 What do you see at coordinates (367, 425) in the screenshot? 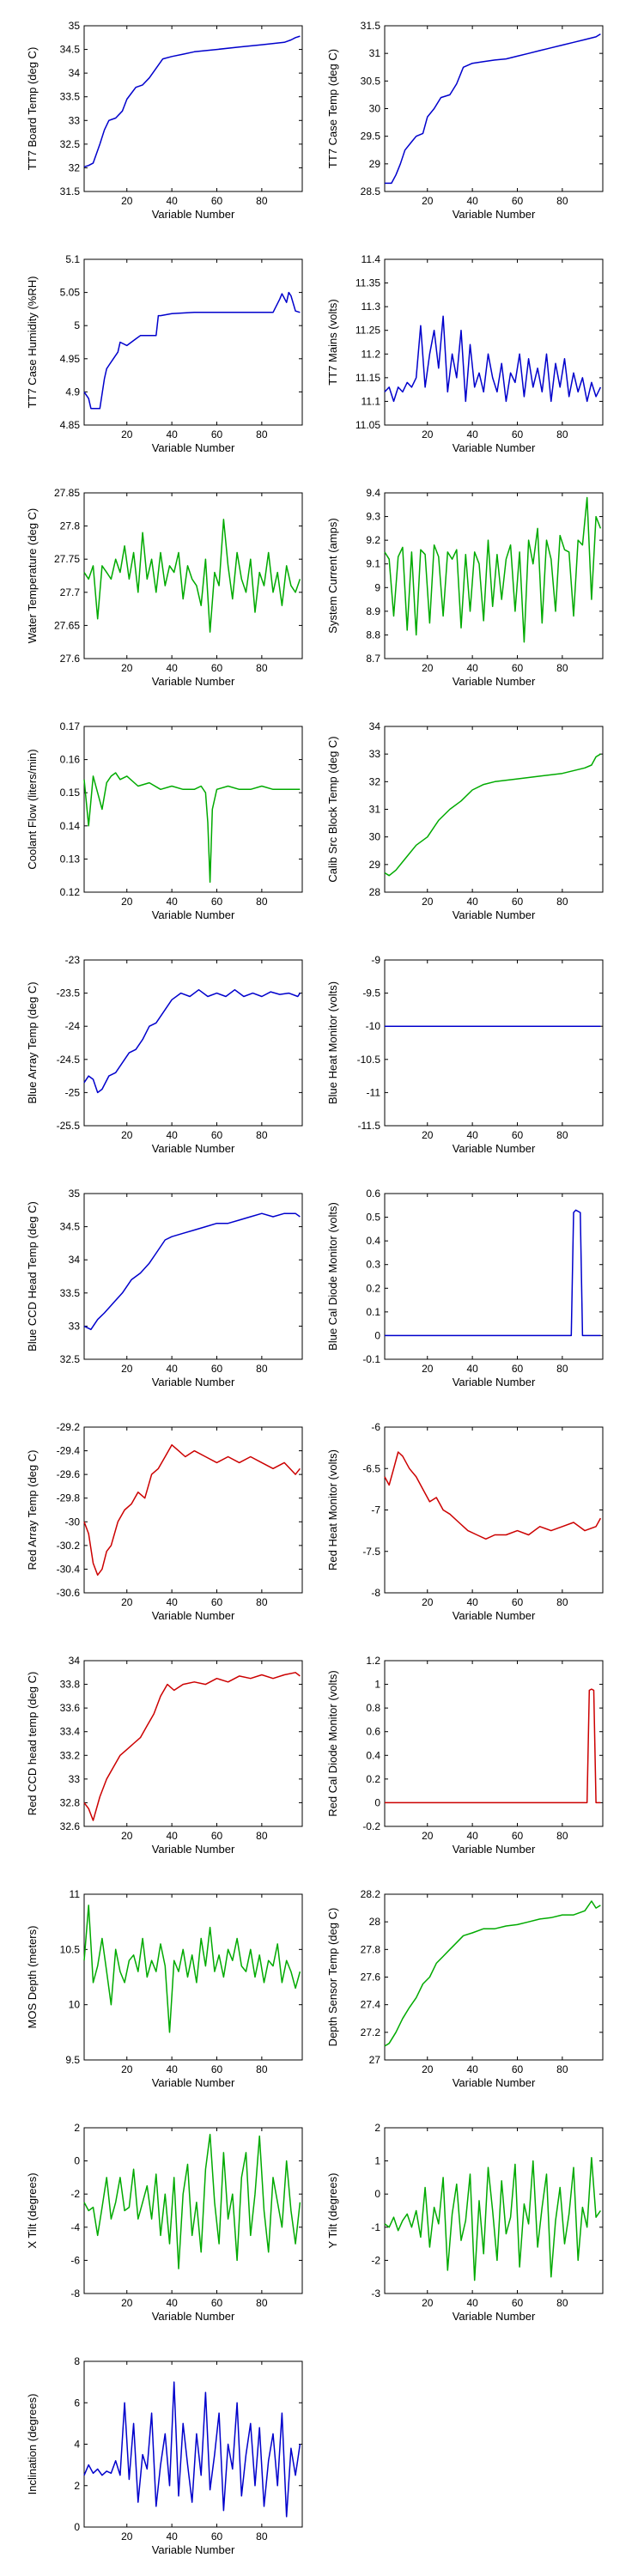
I see `y-tick-label: 11.05` at bounding box center [367, 425].